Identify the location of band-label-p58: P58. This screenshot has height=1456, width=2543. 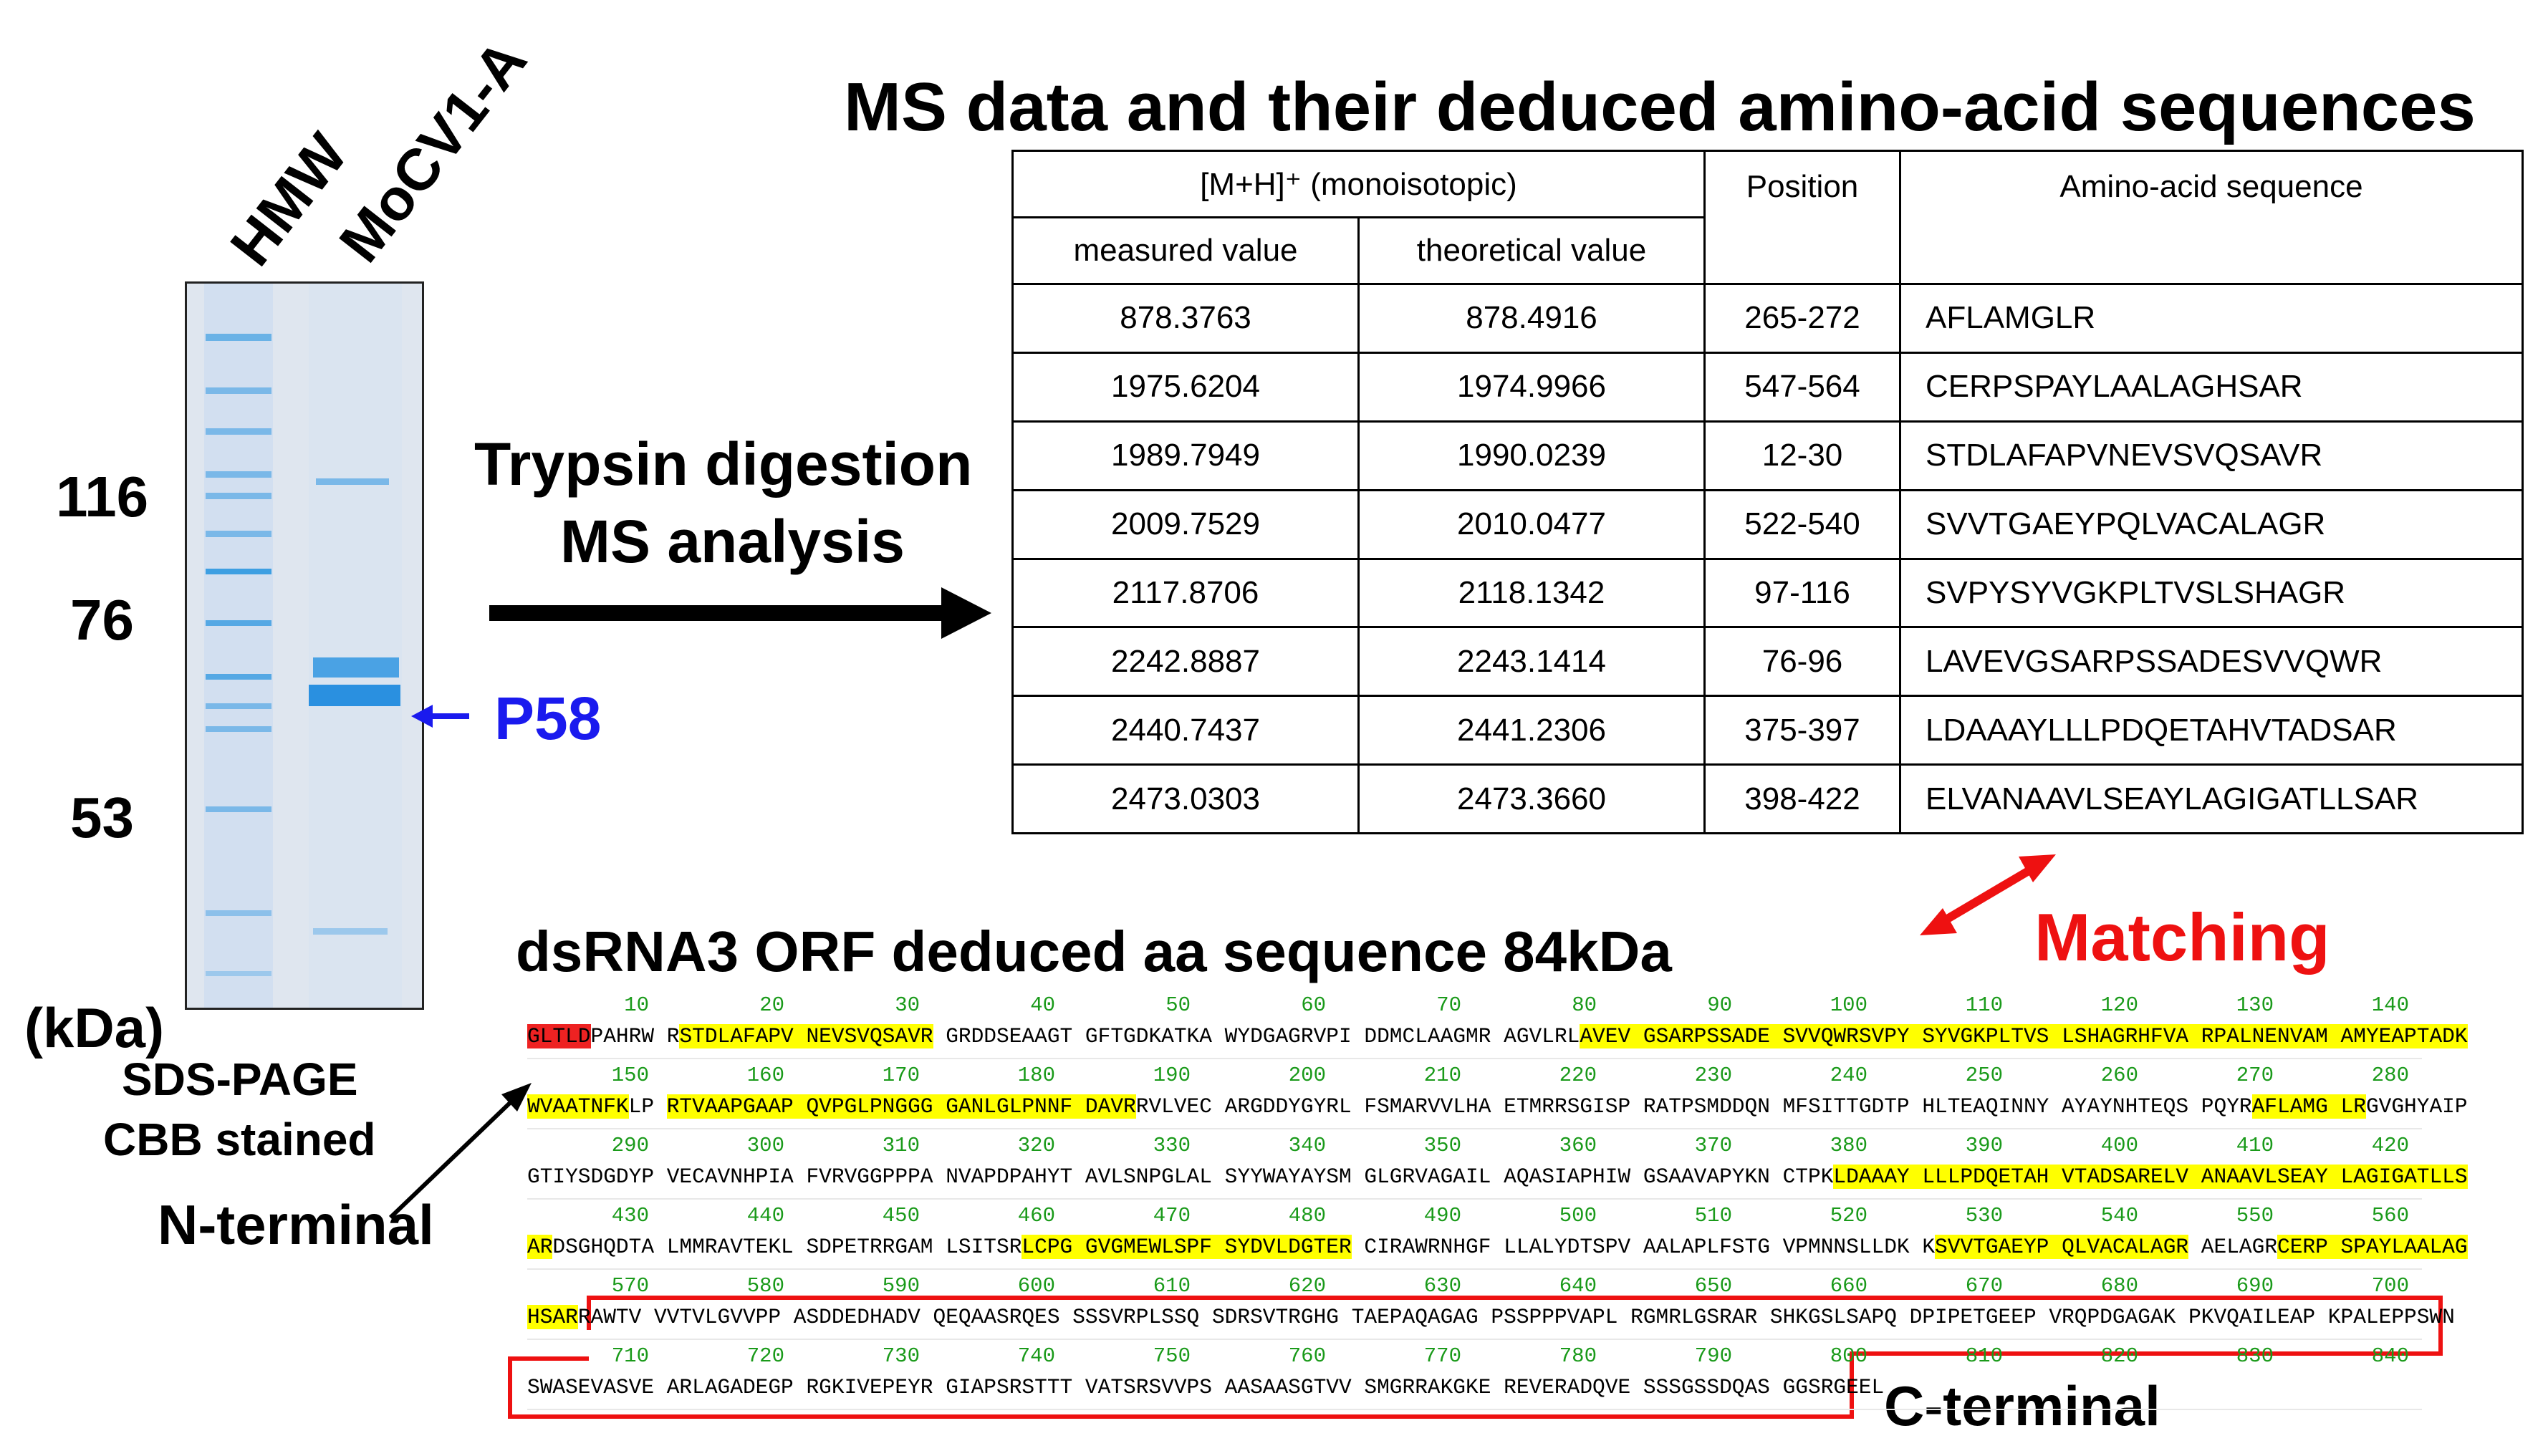
(548, 718).